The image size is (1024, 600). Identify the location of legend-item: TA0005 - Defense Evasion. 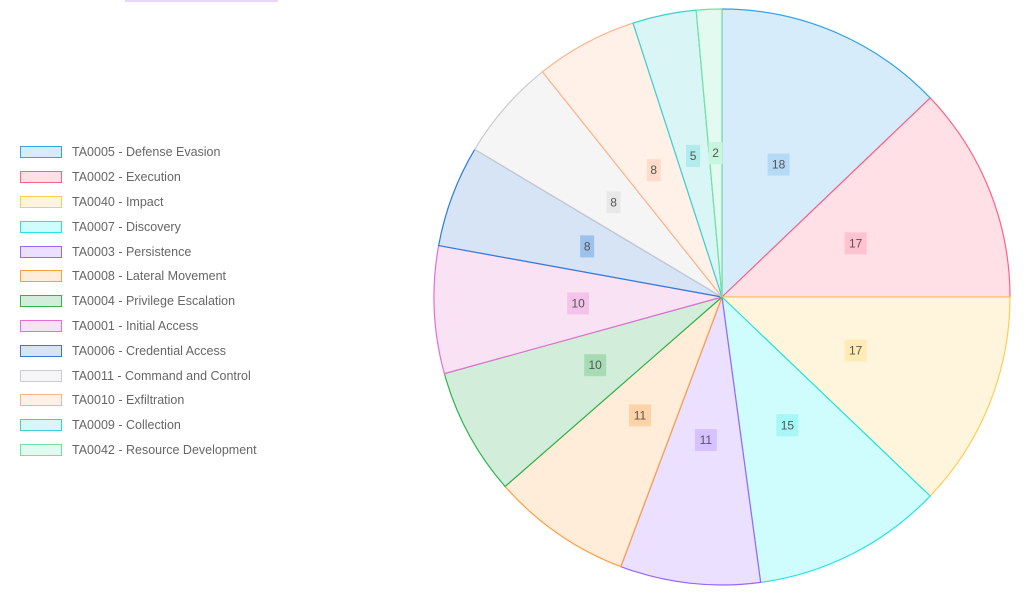
(138, 152).